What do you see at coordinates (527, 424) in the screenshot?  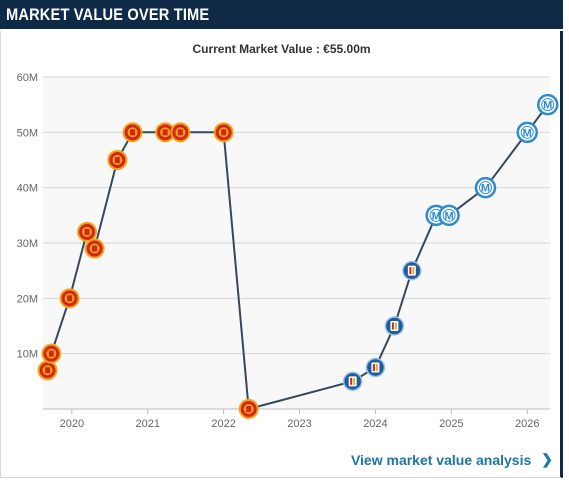 I see `x-tick-label: 2026` at bounding box center [527, 424].